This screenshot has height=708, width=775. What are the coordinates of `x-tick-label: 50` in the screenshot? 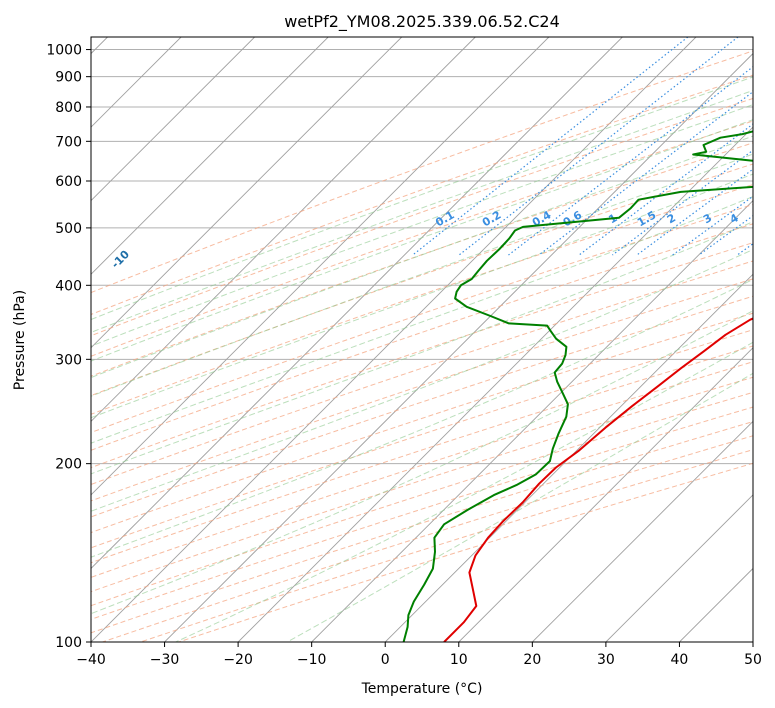 It's located at (753, 660).